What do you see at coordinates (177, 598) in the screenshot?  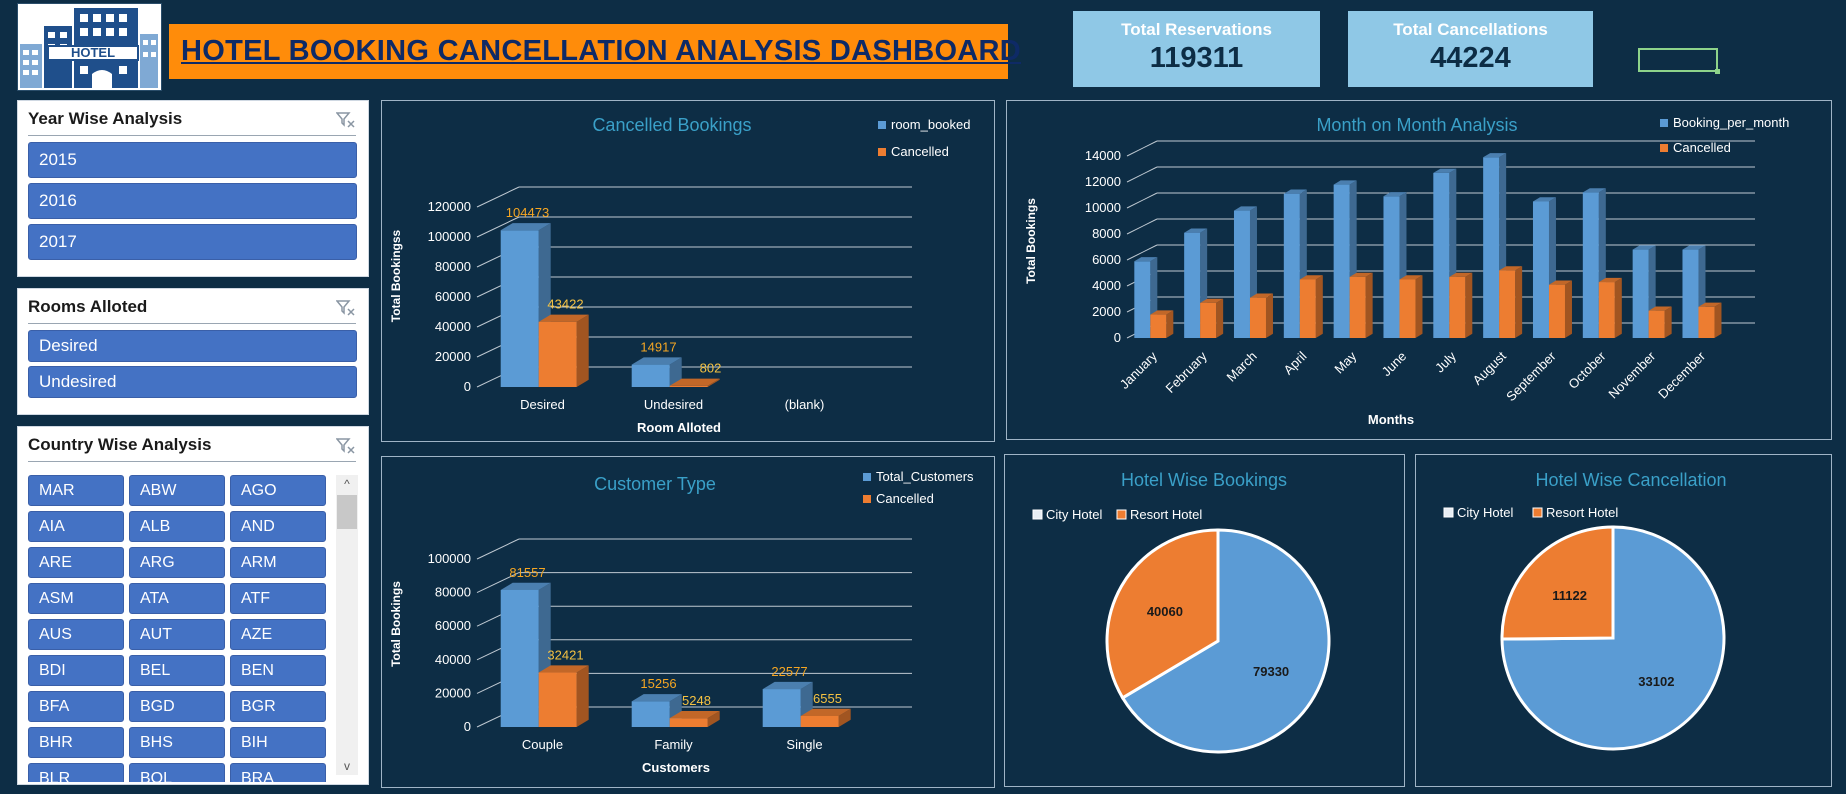 I see `country-item-ata: ATA` at bounding box center [177, 598].